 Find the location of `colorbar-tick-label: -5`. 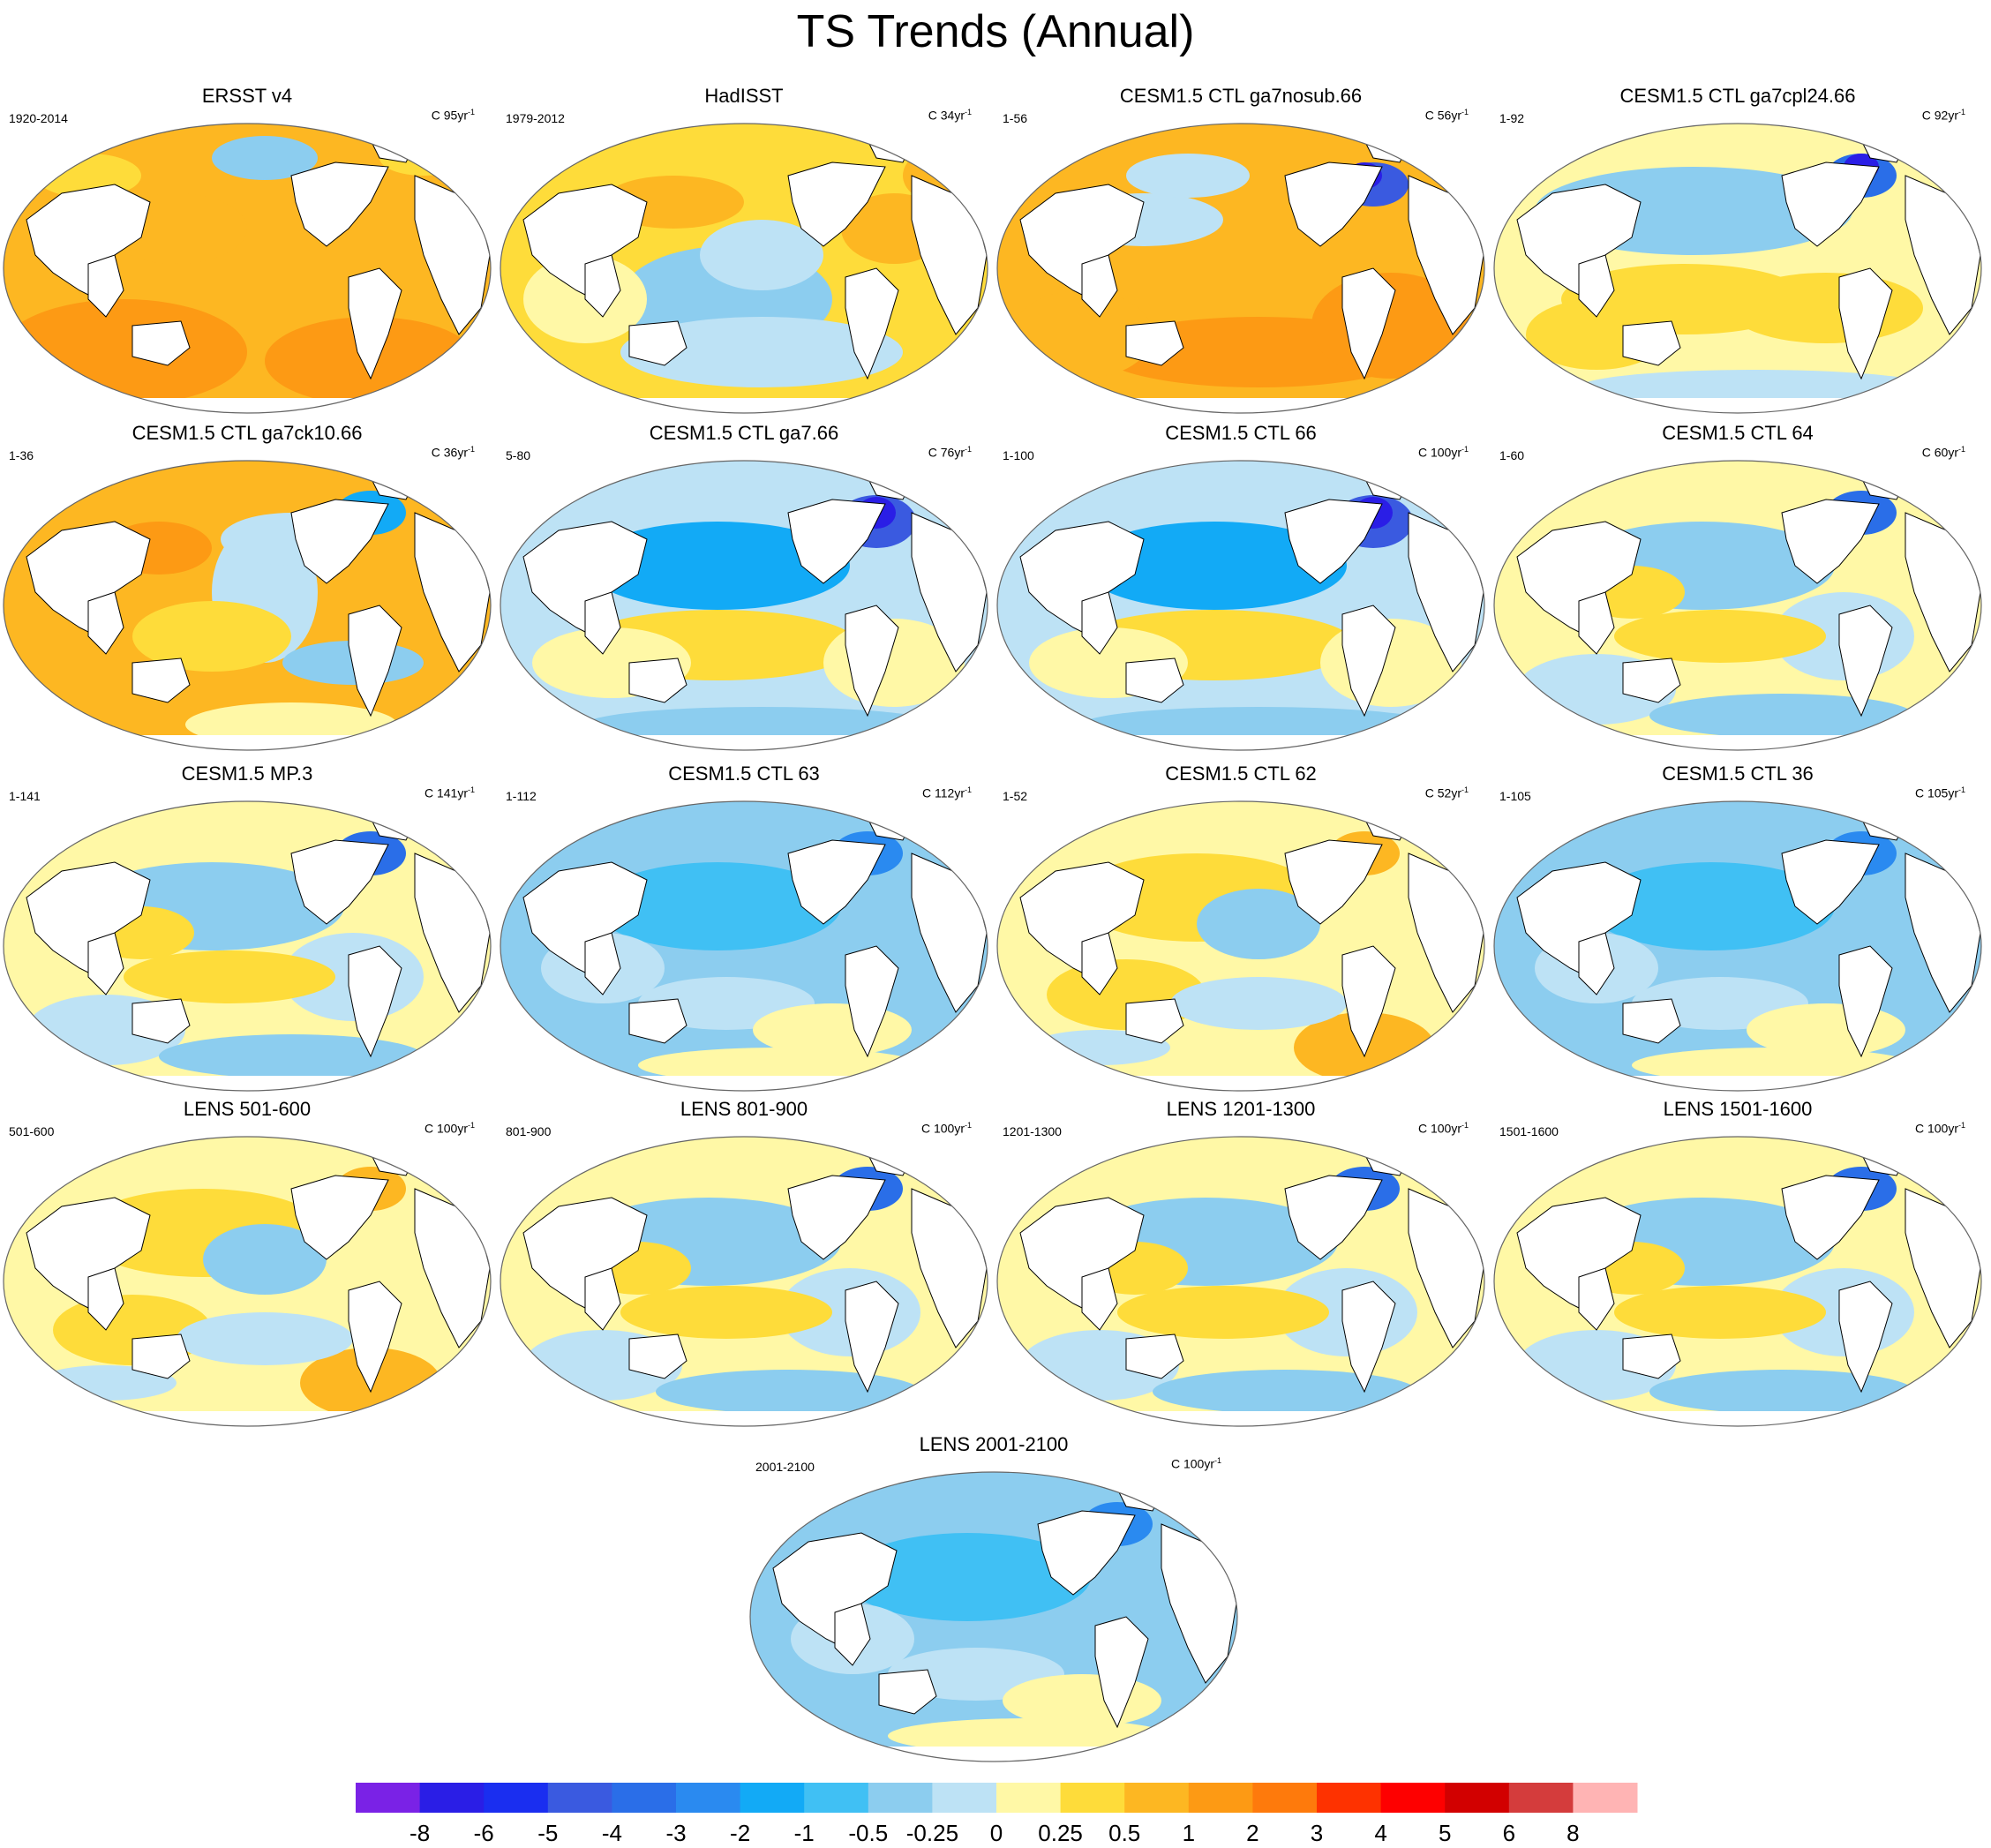

colorbar-tick-label: -5 is located at coordinates (547, 1833).